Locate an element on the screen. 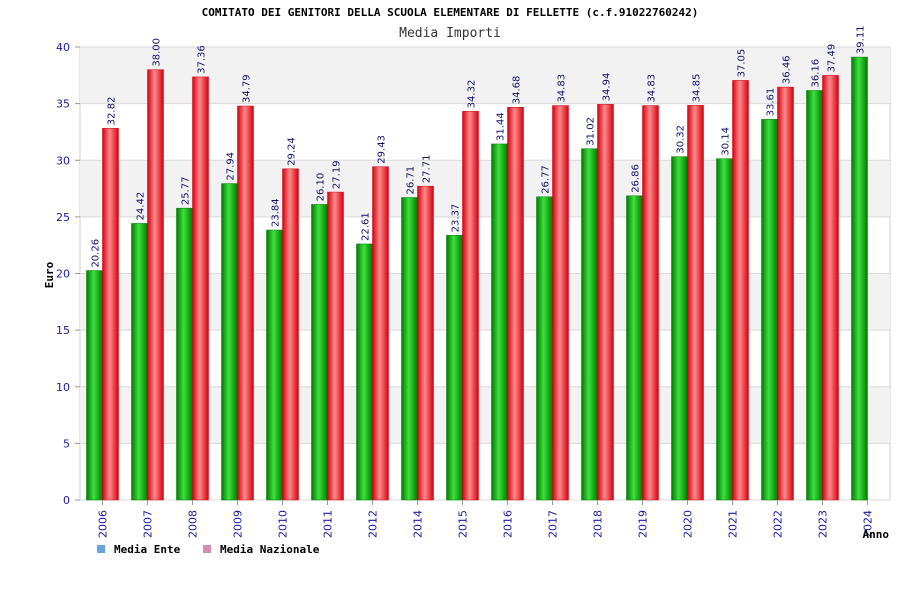  x-tick-label: 2007 is located at coordinates (148, 524).